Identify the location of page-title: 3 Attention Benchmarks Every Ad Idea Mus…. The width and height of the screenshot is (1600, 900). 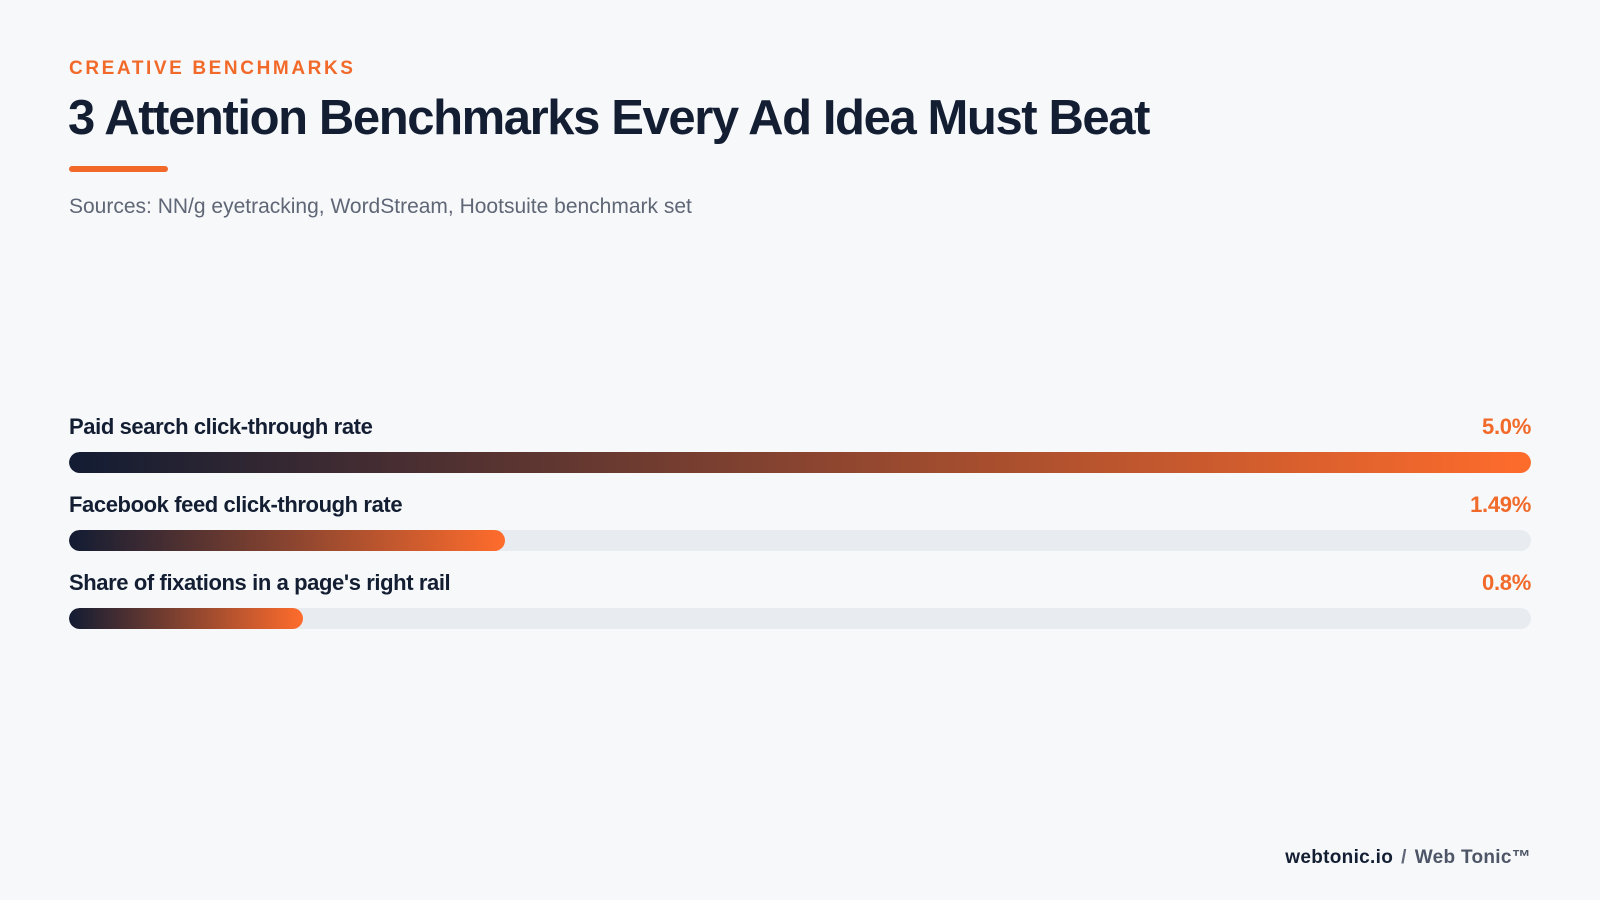
(609, 118).